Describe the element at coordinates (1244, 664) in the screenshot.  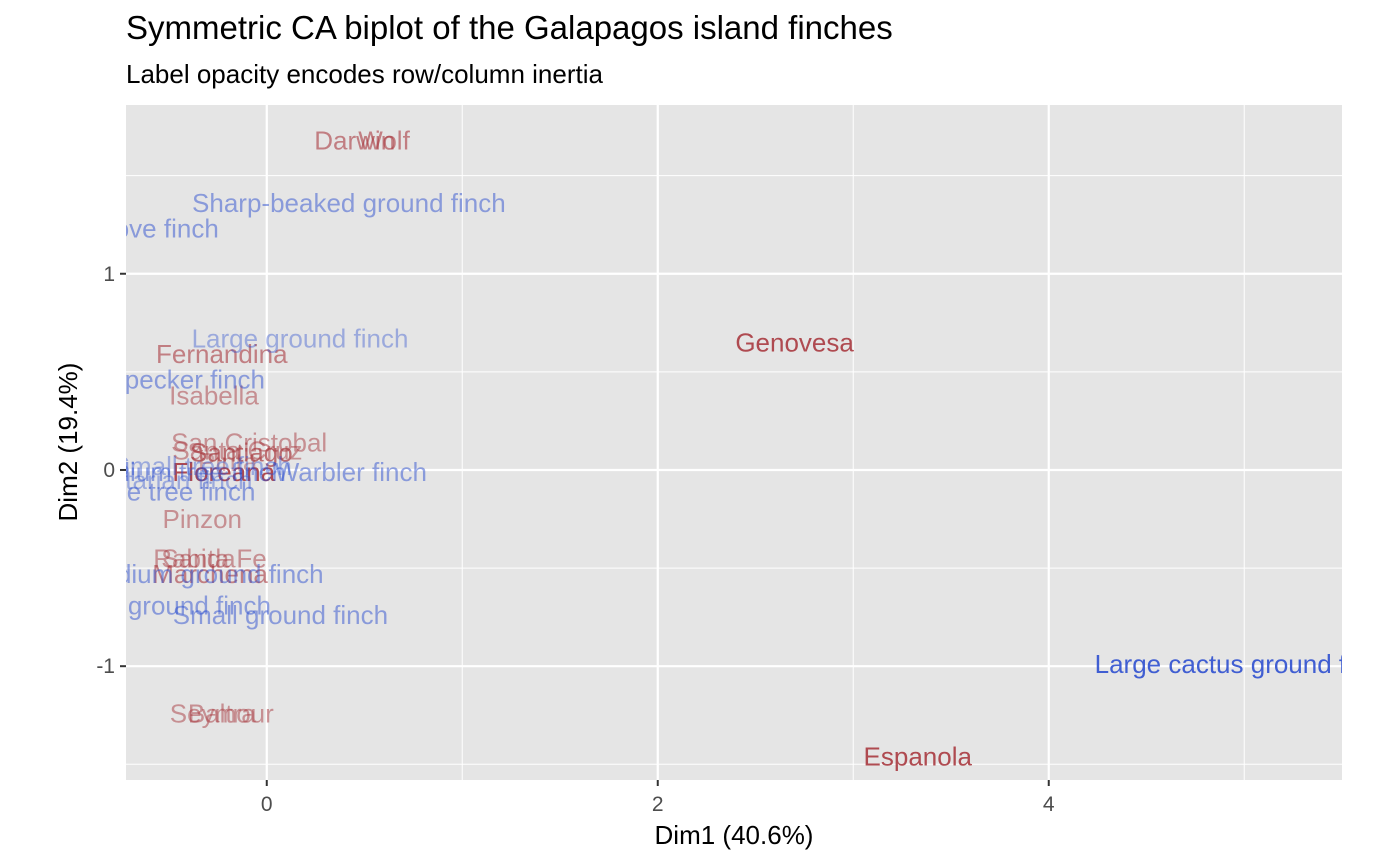
I see `column-point-label: Large cactus ground finch` at that location.